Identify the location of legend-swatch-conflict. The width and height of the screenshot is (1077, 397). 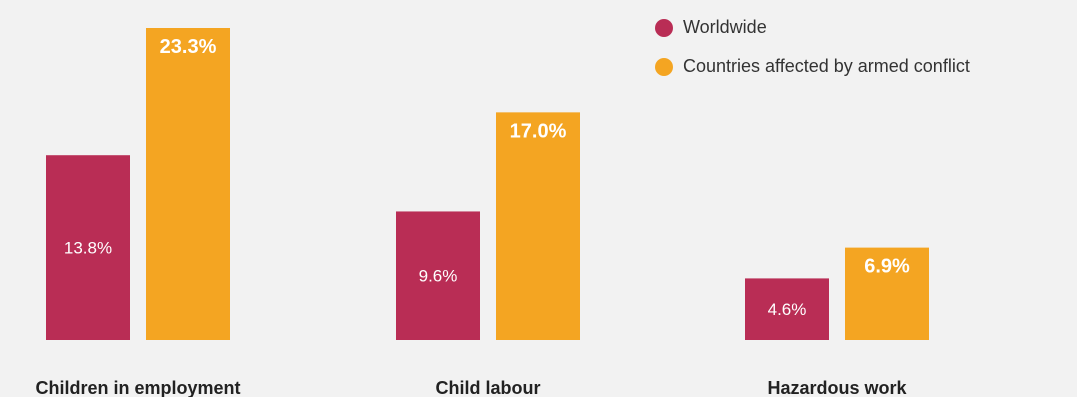
(664, 66).